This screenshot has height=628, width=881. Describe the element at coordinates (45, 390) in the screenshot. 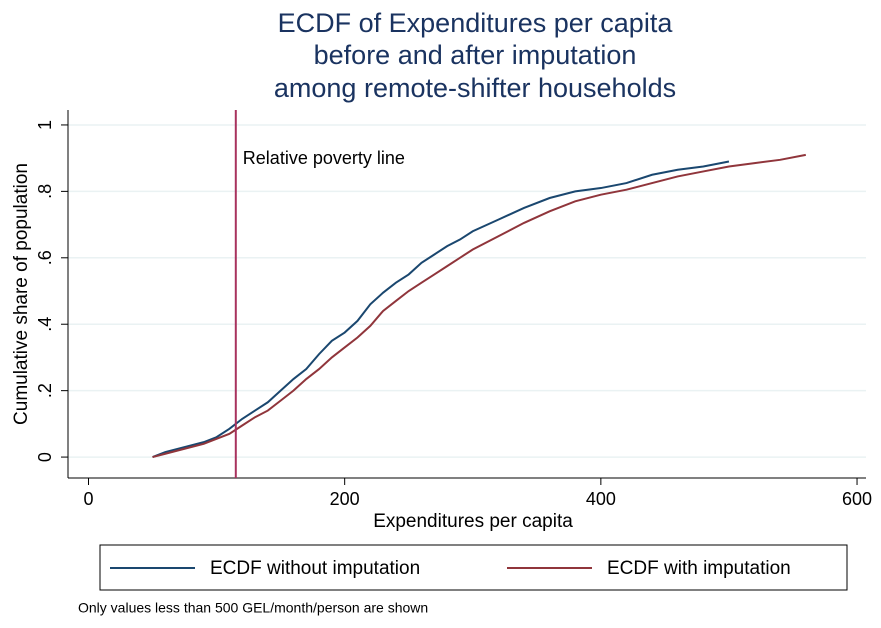

I see `y-tick-label: .2` at that location.